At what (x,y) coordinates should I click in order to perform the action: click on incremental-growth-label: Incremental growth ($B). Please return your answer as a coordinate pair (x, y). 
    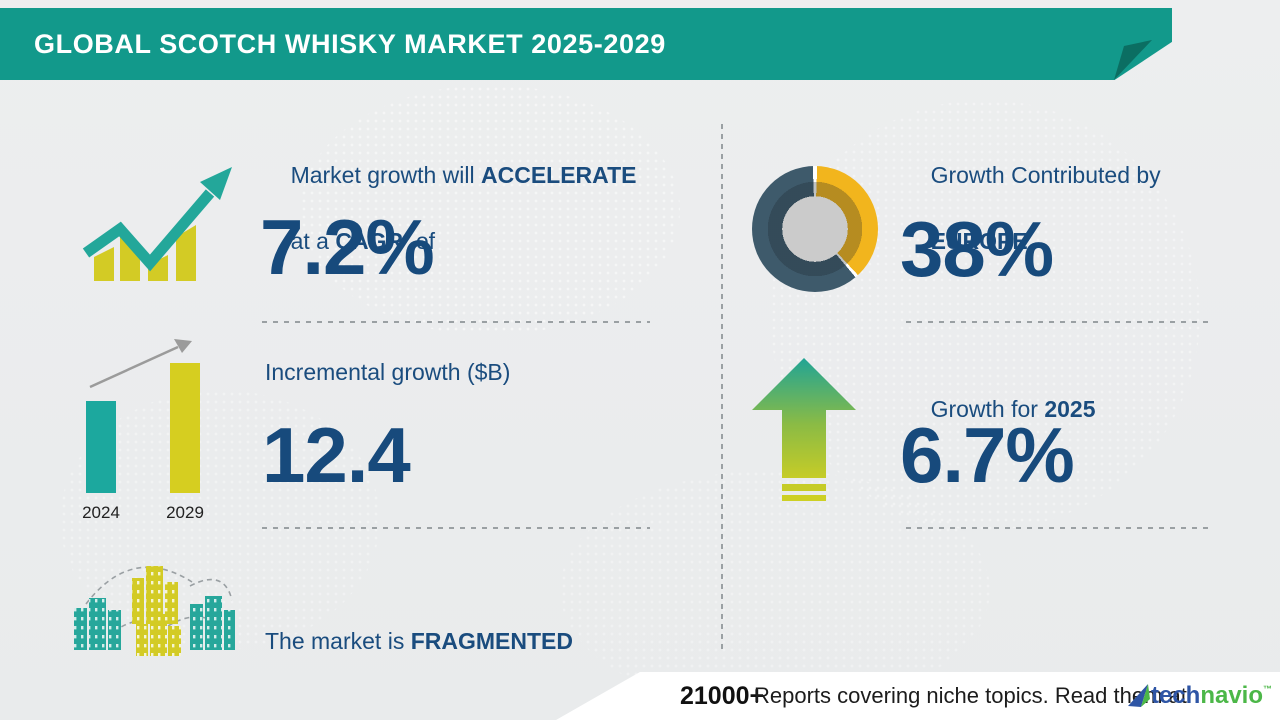
    Looking at the image, I should click on (388, 372).